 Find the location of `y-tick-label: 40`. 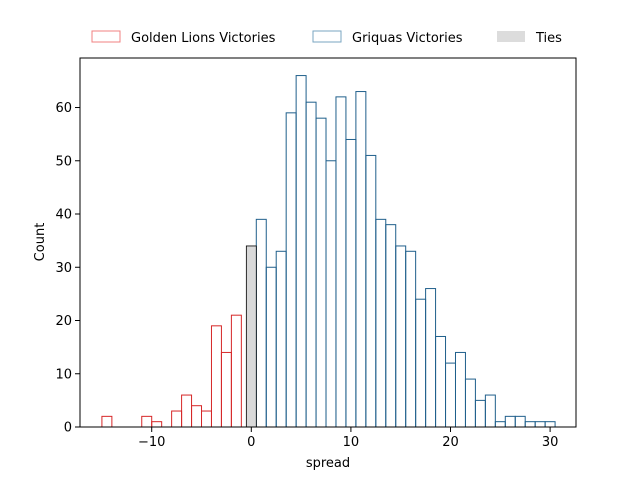

y-tick-label: 40 is located at coordinates (63, 215).